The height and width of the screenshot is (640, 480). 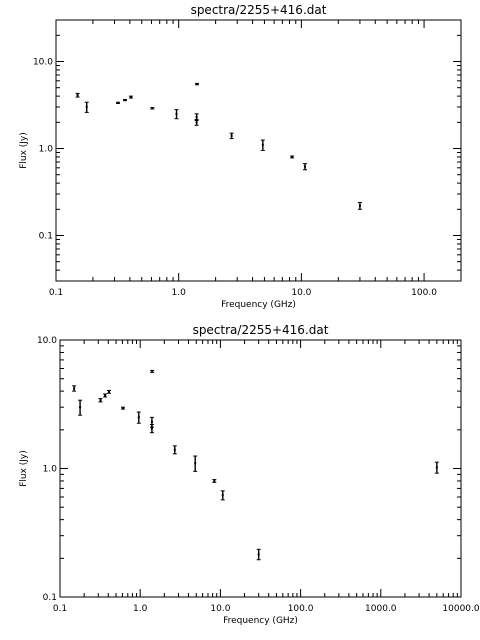 I want to click on x-tick-label: 10000.0, so click(x=460, y=609).